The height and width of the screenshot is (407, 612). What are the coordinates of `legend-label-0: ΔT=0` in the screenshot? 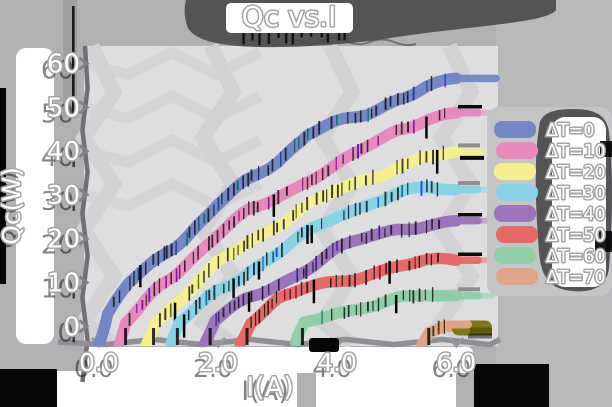 It's located at (570, 131).